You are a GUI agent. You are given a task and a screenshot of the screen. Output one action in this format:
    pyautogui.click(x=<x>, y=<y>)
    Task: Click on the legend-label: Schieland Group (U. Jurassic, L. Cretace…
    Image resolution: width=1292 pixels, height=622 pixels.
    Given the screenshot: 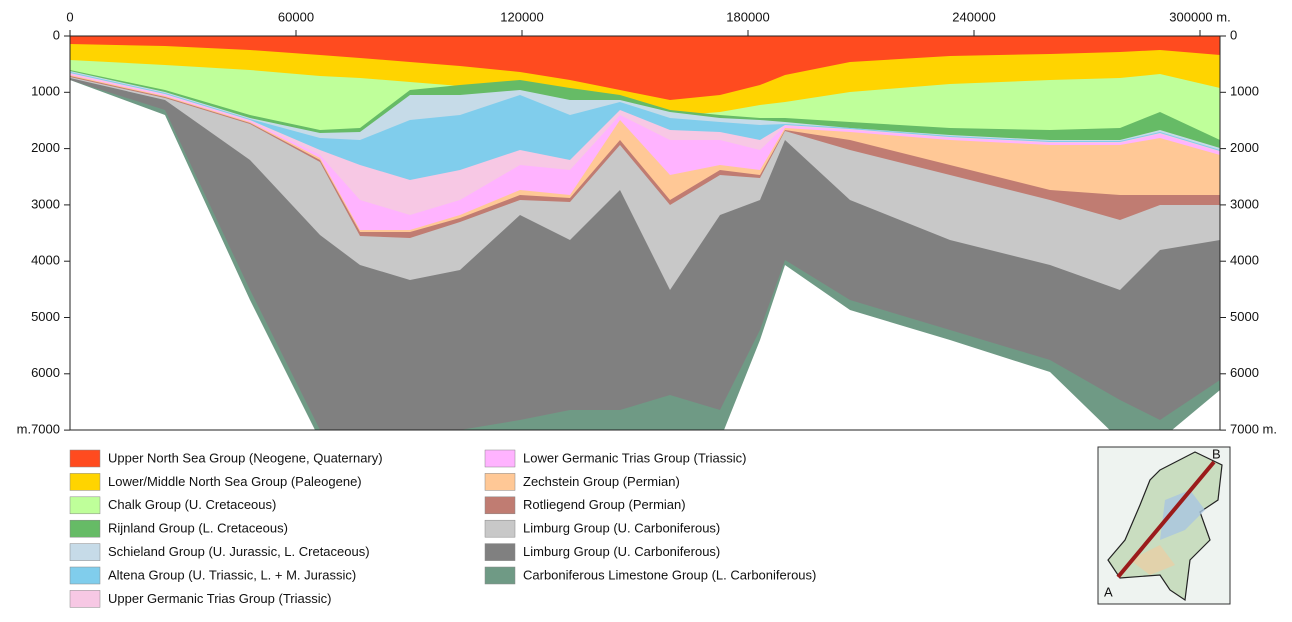 What is the action you would take?
    pyautogui.click(x=239, y=551)
    